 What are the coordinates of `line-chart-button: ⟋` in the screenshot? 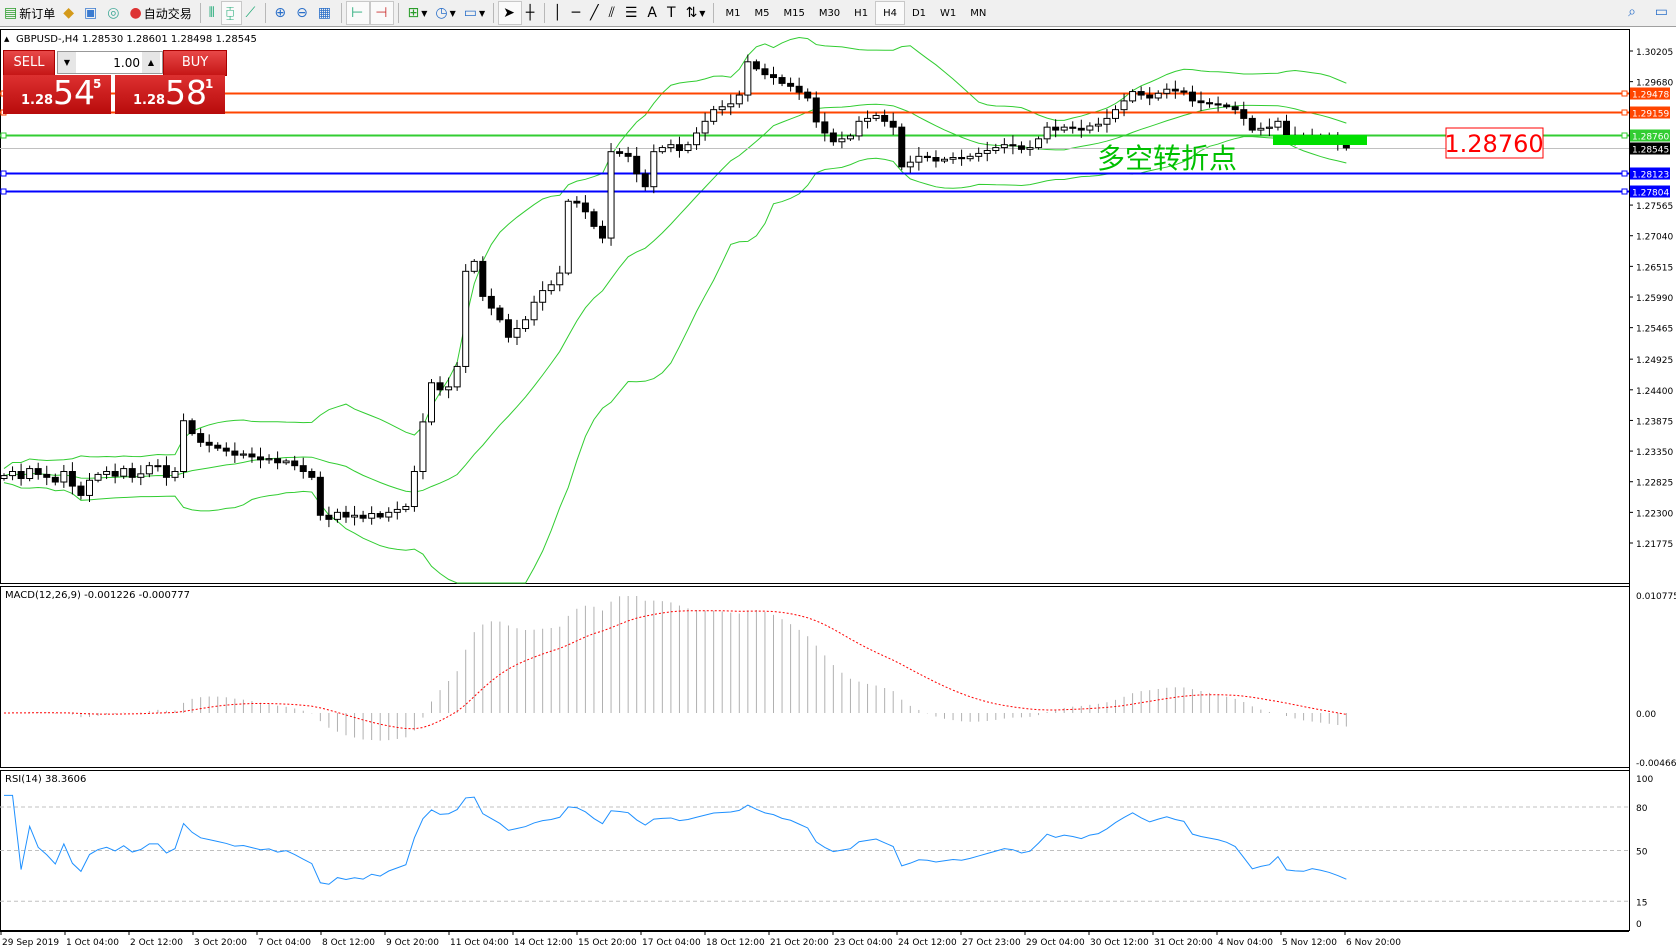 It's located at (252, 13).